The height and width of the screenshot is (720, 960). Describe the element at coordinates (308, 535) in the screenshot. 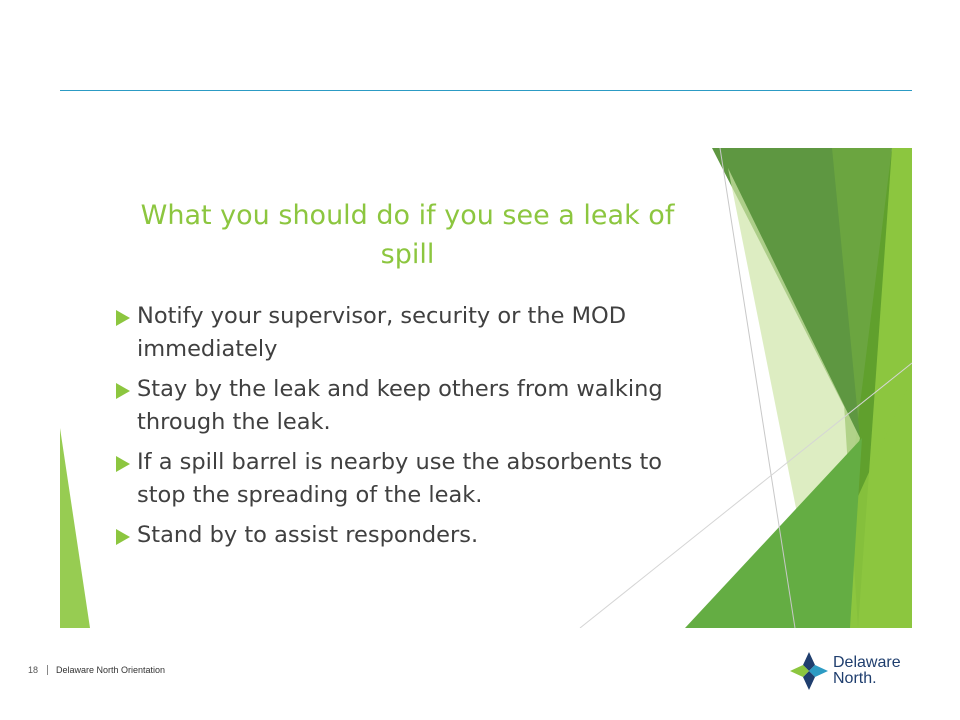

I see `bullet-text: Stand by to assist responders.` at that location.